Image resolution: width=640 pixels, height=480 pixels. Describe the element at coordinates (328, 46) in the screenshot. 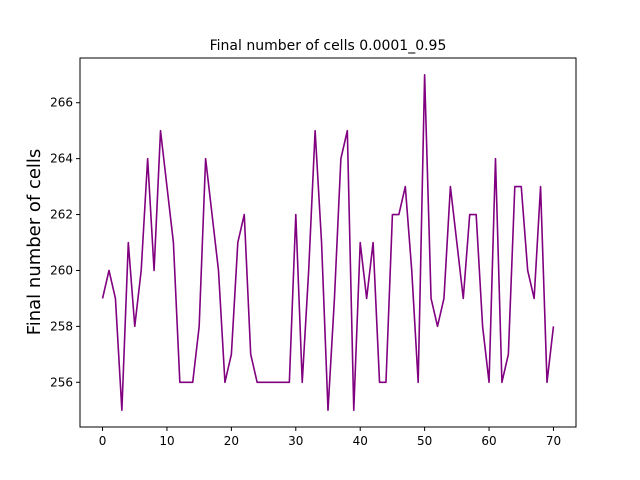

I see `chart-title: Final number of cells 0.0001_0.95` at that location.